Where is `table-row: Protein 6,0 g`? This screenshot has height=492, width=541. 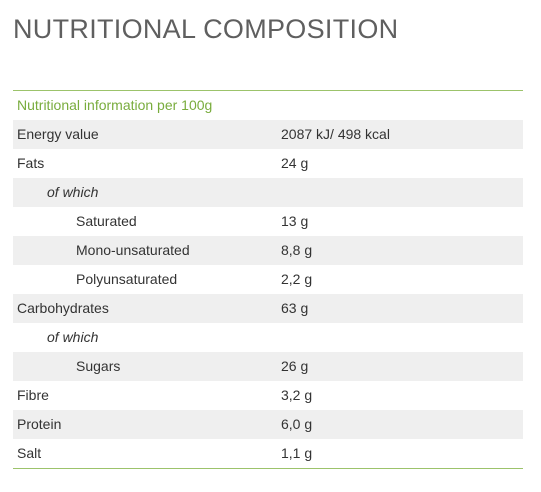
table-row: Protein 6,0 g is located at coordinates (268, 424).